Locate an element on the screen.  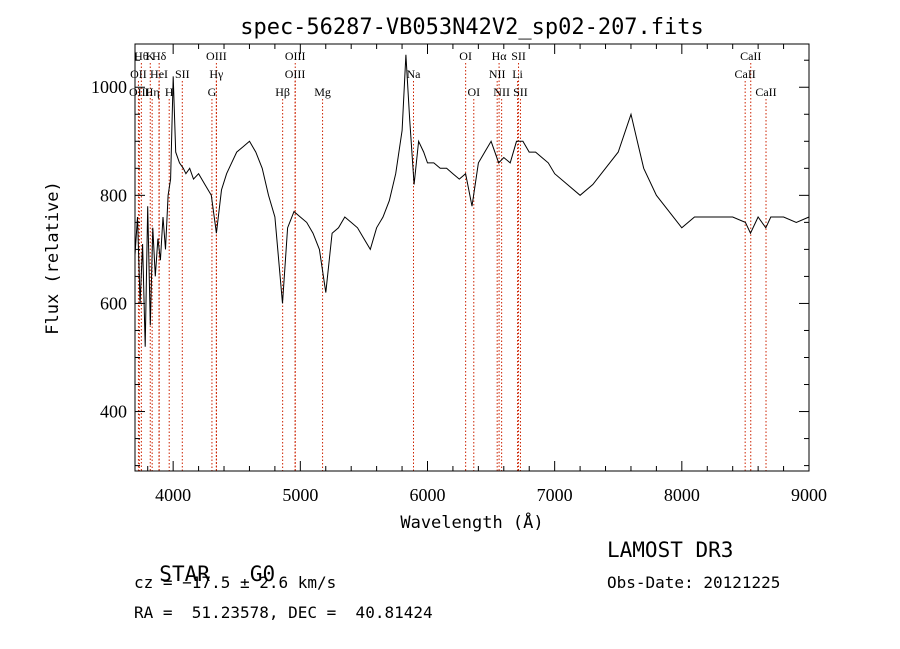
line-marker-label: H is located at coordinates (169, 92).